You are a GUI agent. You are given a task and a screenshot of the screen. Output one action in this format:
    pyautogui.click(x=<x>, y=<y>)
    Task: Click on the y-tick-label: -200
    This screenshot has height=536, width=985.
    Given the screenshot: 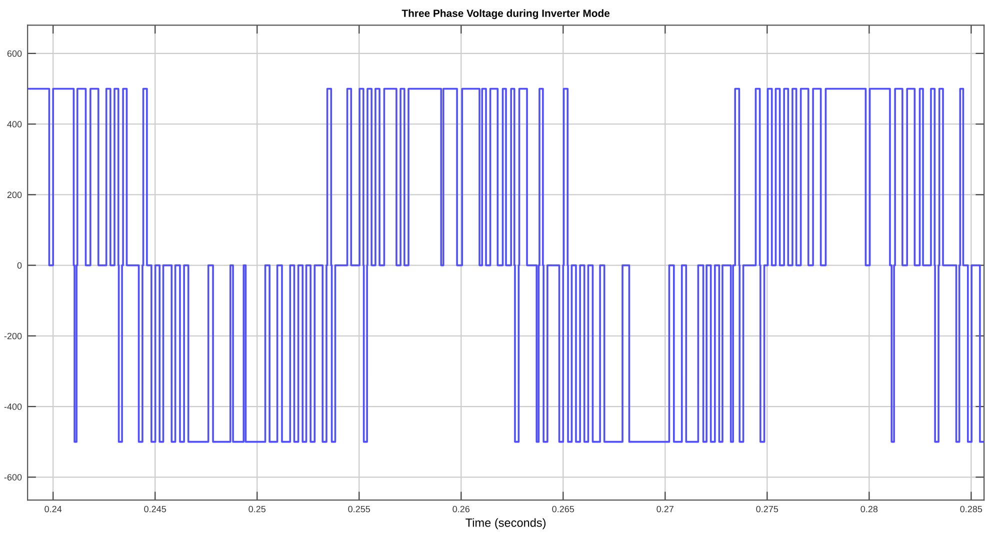 What is the action you would take?
    pyautogui.click(x=13, y=336)
    